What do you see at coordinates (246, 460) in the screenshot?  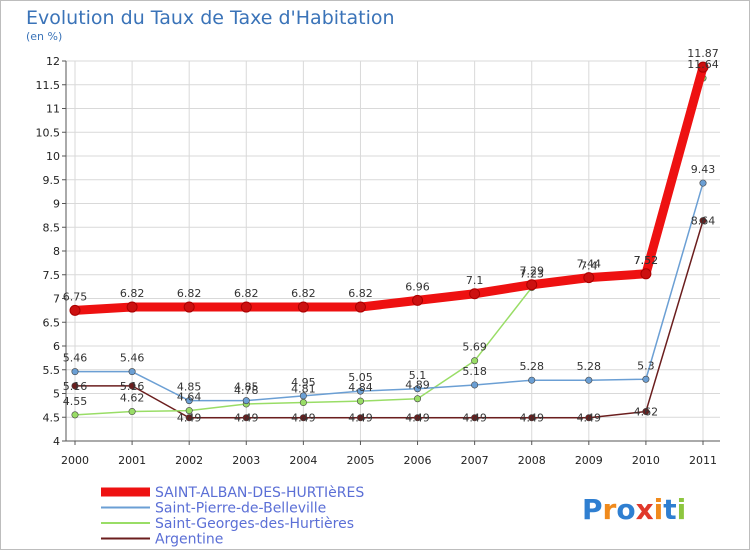 I see `x-tick-label: 2003` at bounding box center [246, 460].